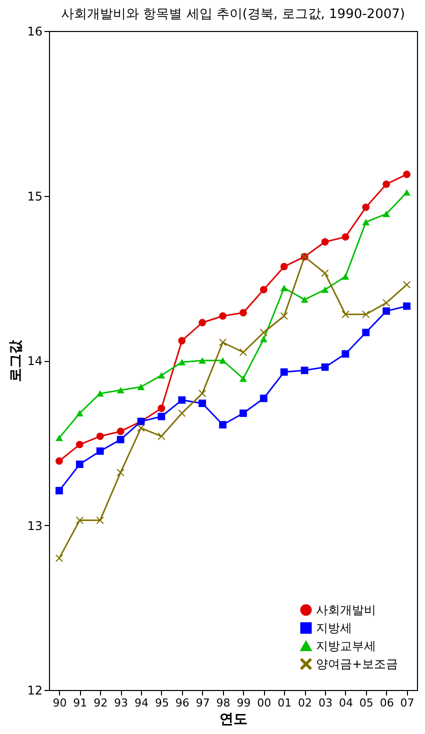 The image size is (425, 734). Describe the element at coordinates (346, 610) in the screenshot. I see `legend-label: 사회개발비` at that location.